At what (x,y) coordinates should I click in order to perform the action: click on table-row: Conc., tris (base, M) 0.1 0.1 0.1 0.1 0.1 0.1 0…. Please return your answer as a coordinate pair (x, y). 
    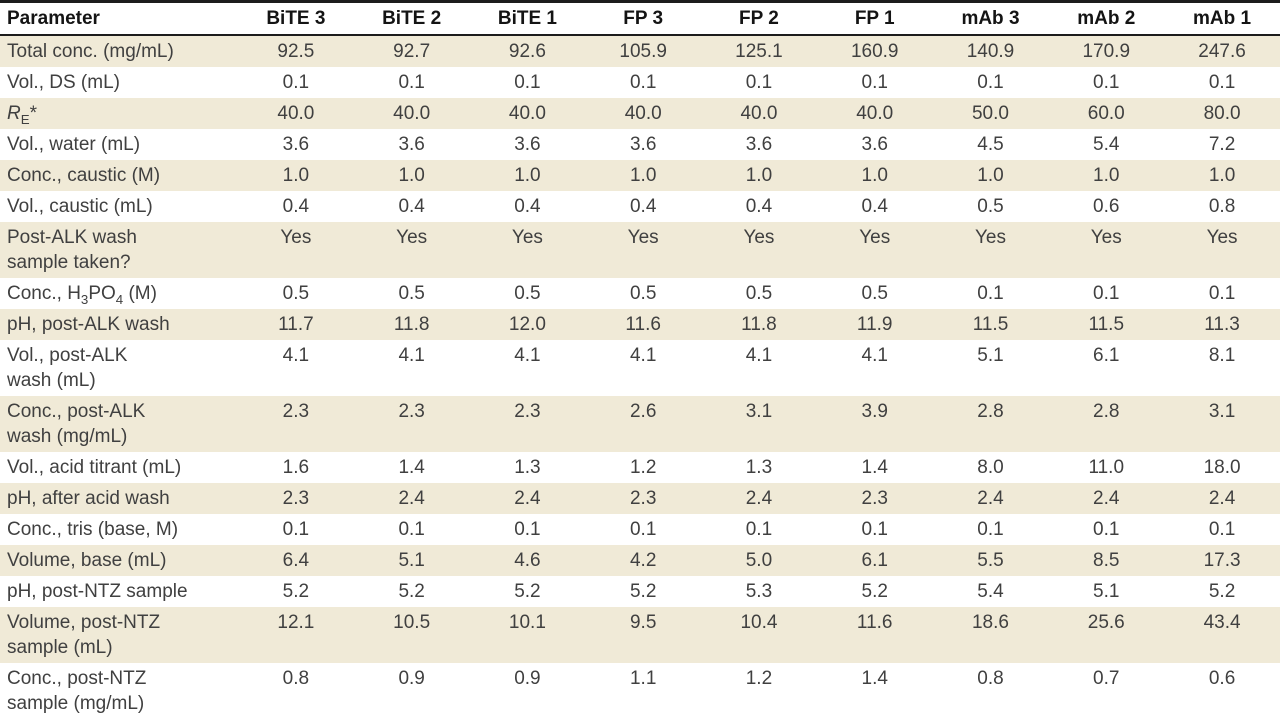
    Looking at the image, I should click on (640, 529).